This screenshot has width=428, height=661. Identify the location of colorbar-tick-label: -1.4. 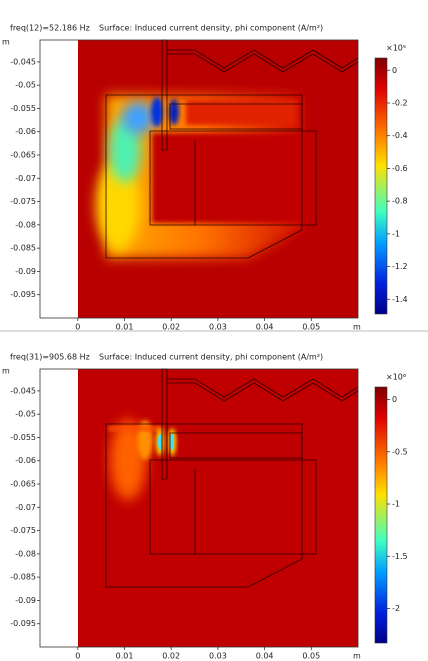
(400, 299).